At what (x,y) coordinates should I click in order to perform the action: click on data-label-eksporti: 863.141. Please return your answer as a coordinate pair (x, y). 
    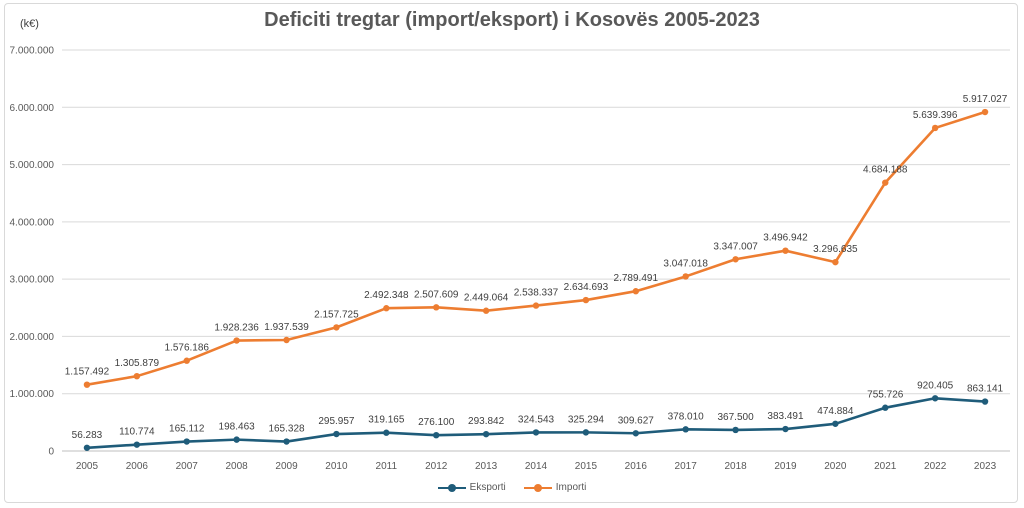
    Looking at the image, I should click on (985, 389).